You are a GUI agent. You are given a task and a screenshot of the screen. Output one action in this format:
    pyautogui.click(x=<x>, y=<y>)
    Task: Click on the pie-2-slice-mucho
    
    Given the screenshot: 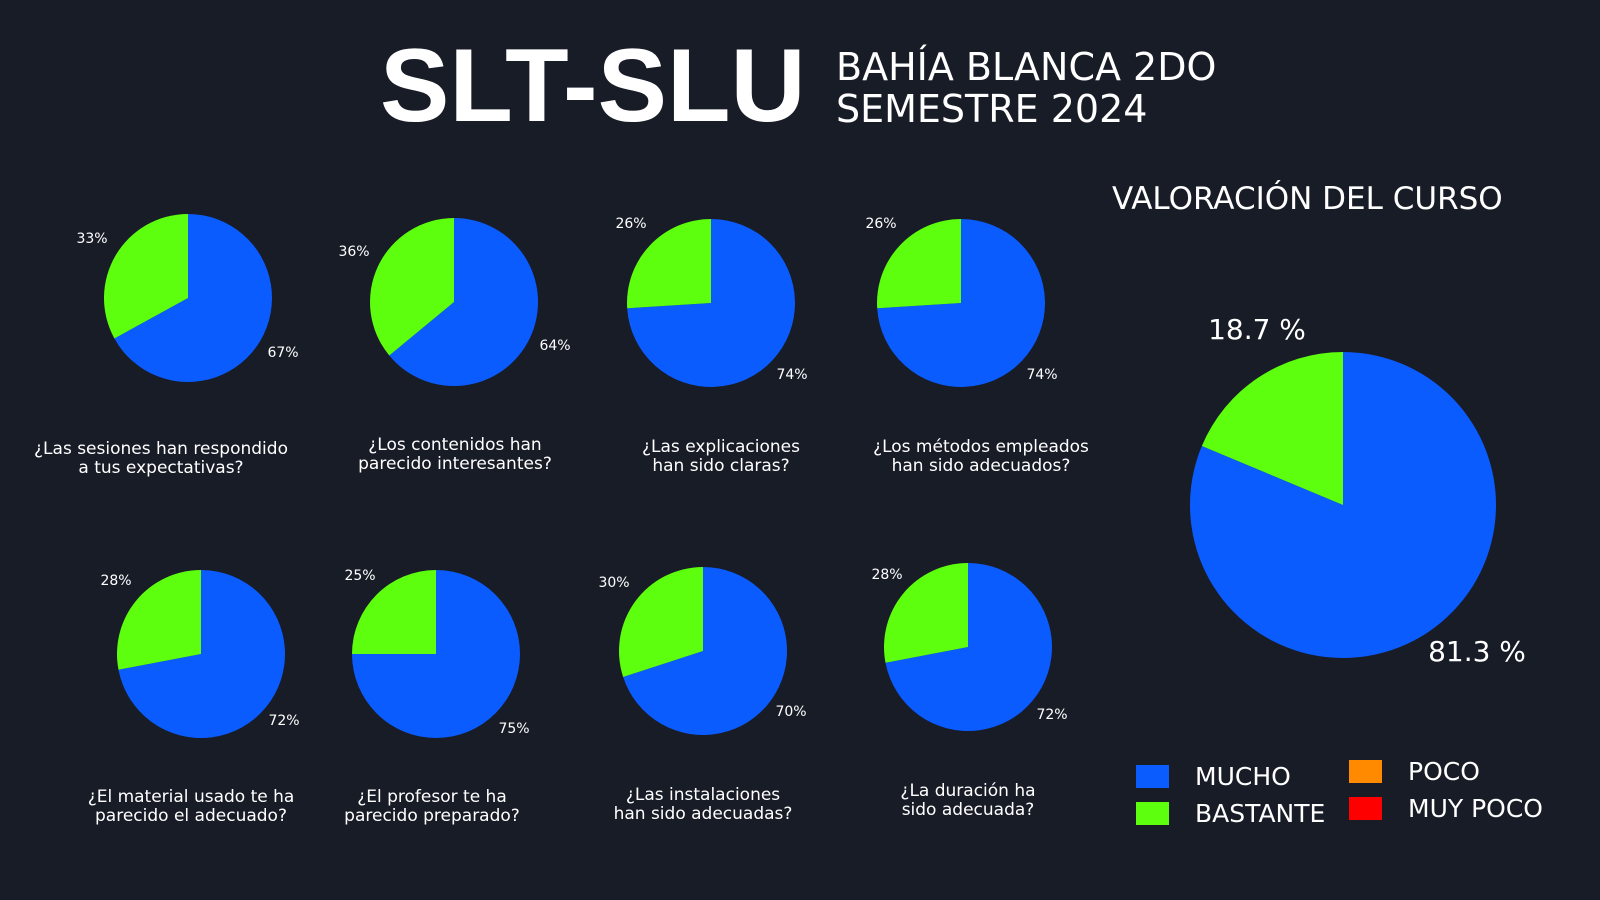 What is the action you would take?
    pyautogui.click(x=464, y=302)
    